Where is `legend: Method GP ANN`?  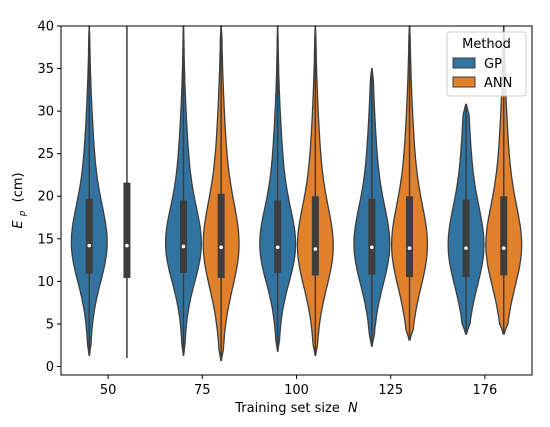
legend: Method GP ANN is located at coordinates (486, 64).